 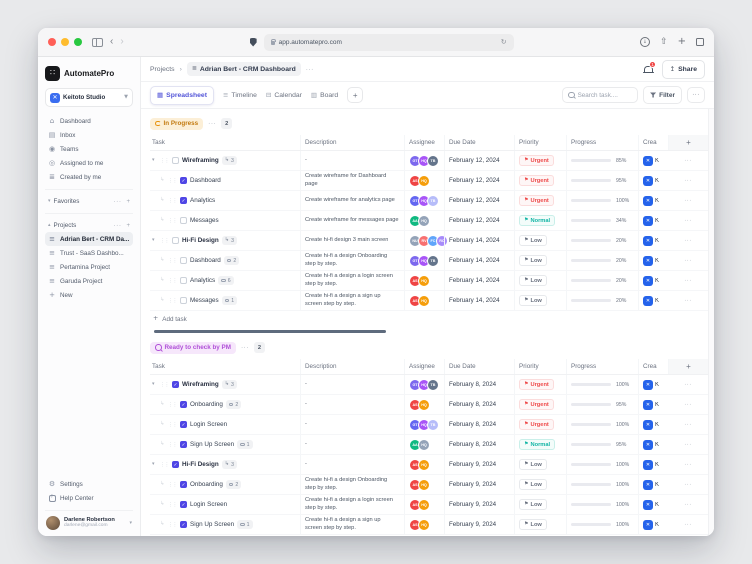 What do you see at coordinates (193, 347) in the screenshot?
I see `group-status-badge: Ready to check by PM` at bounding box center [193, 347].